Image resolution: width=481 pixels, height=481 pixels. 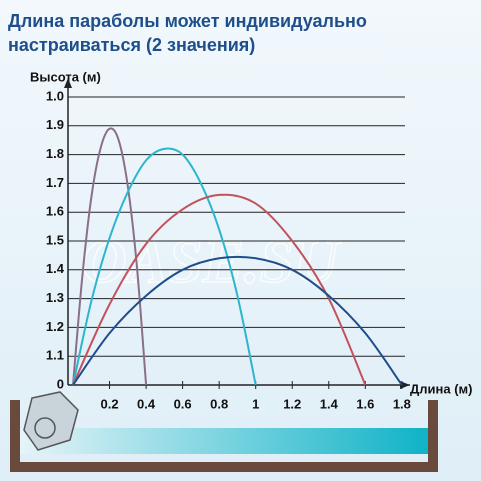 I want to click on y-axis-label: Высота (м), so click(x=65, y=76).